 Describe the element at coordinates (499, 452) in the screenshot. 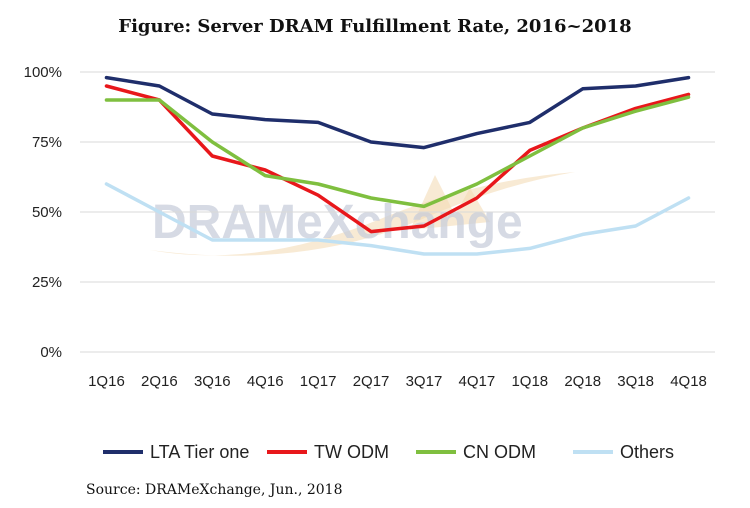

I see `legend-label-cn-odm: CN ODM` at that location.